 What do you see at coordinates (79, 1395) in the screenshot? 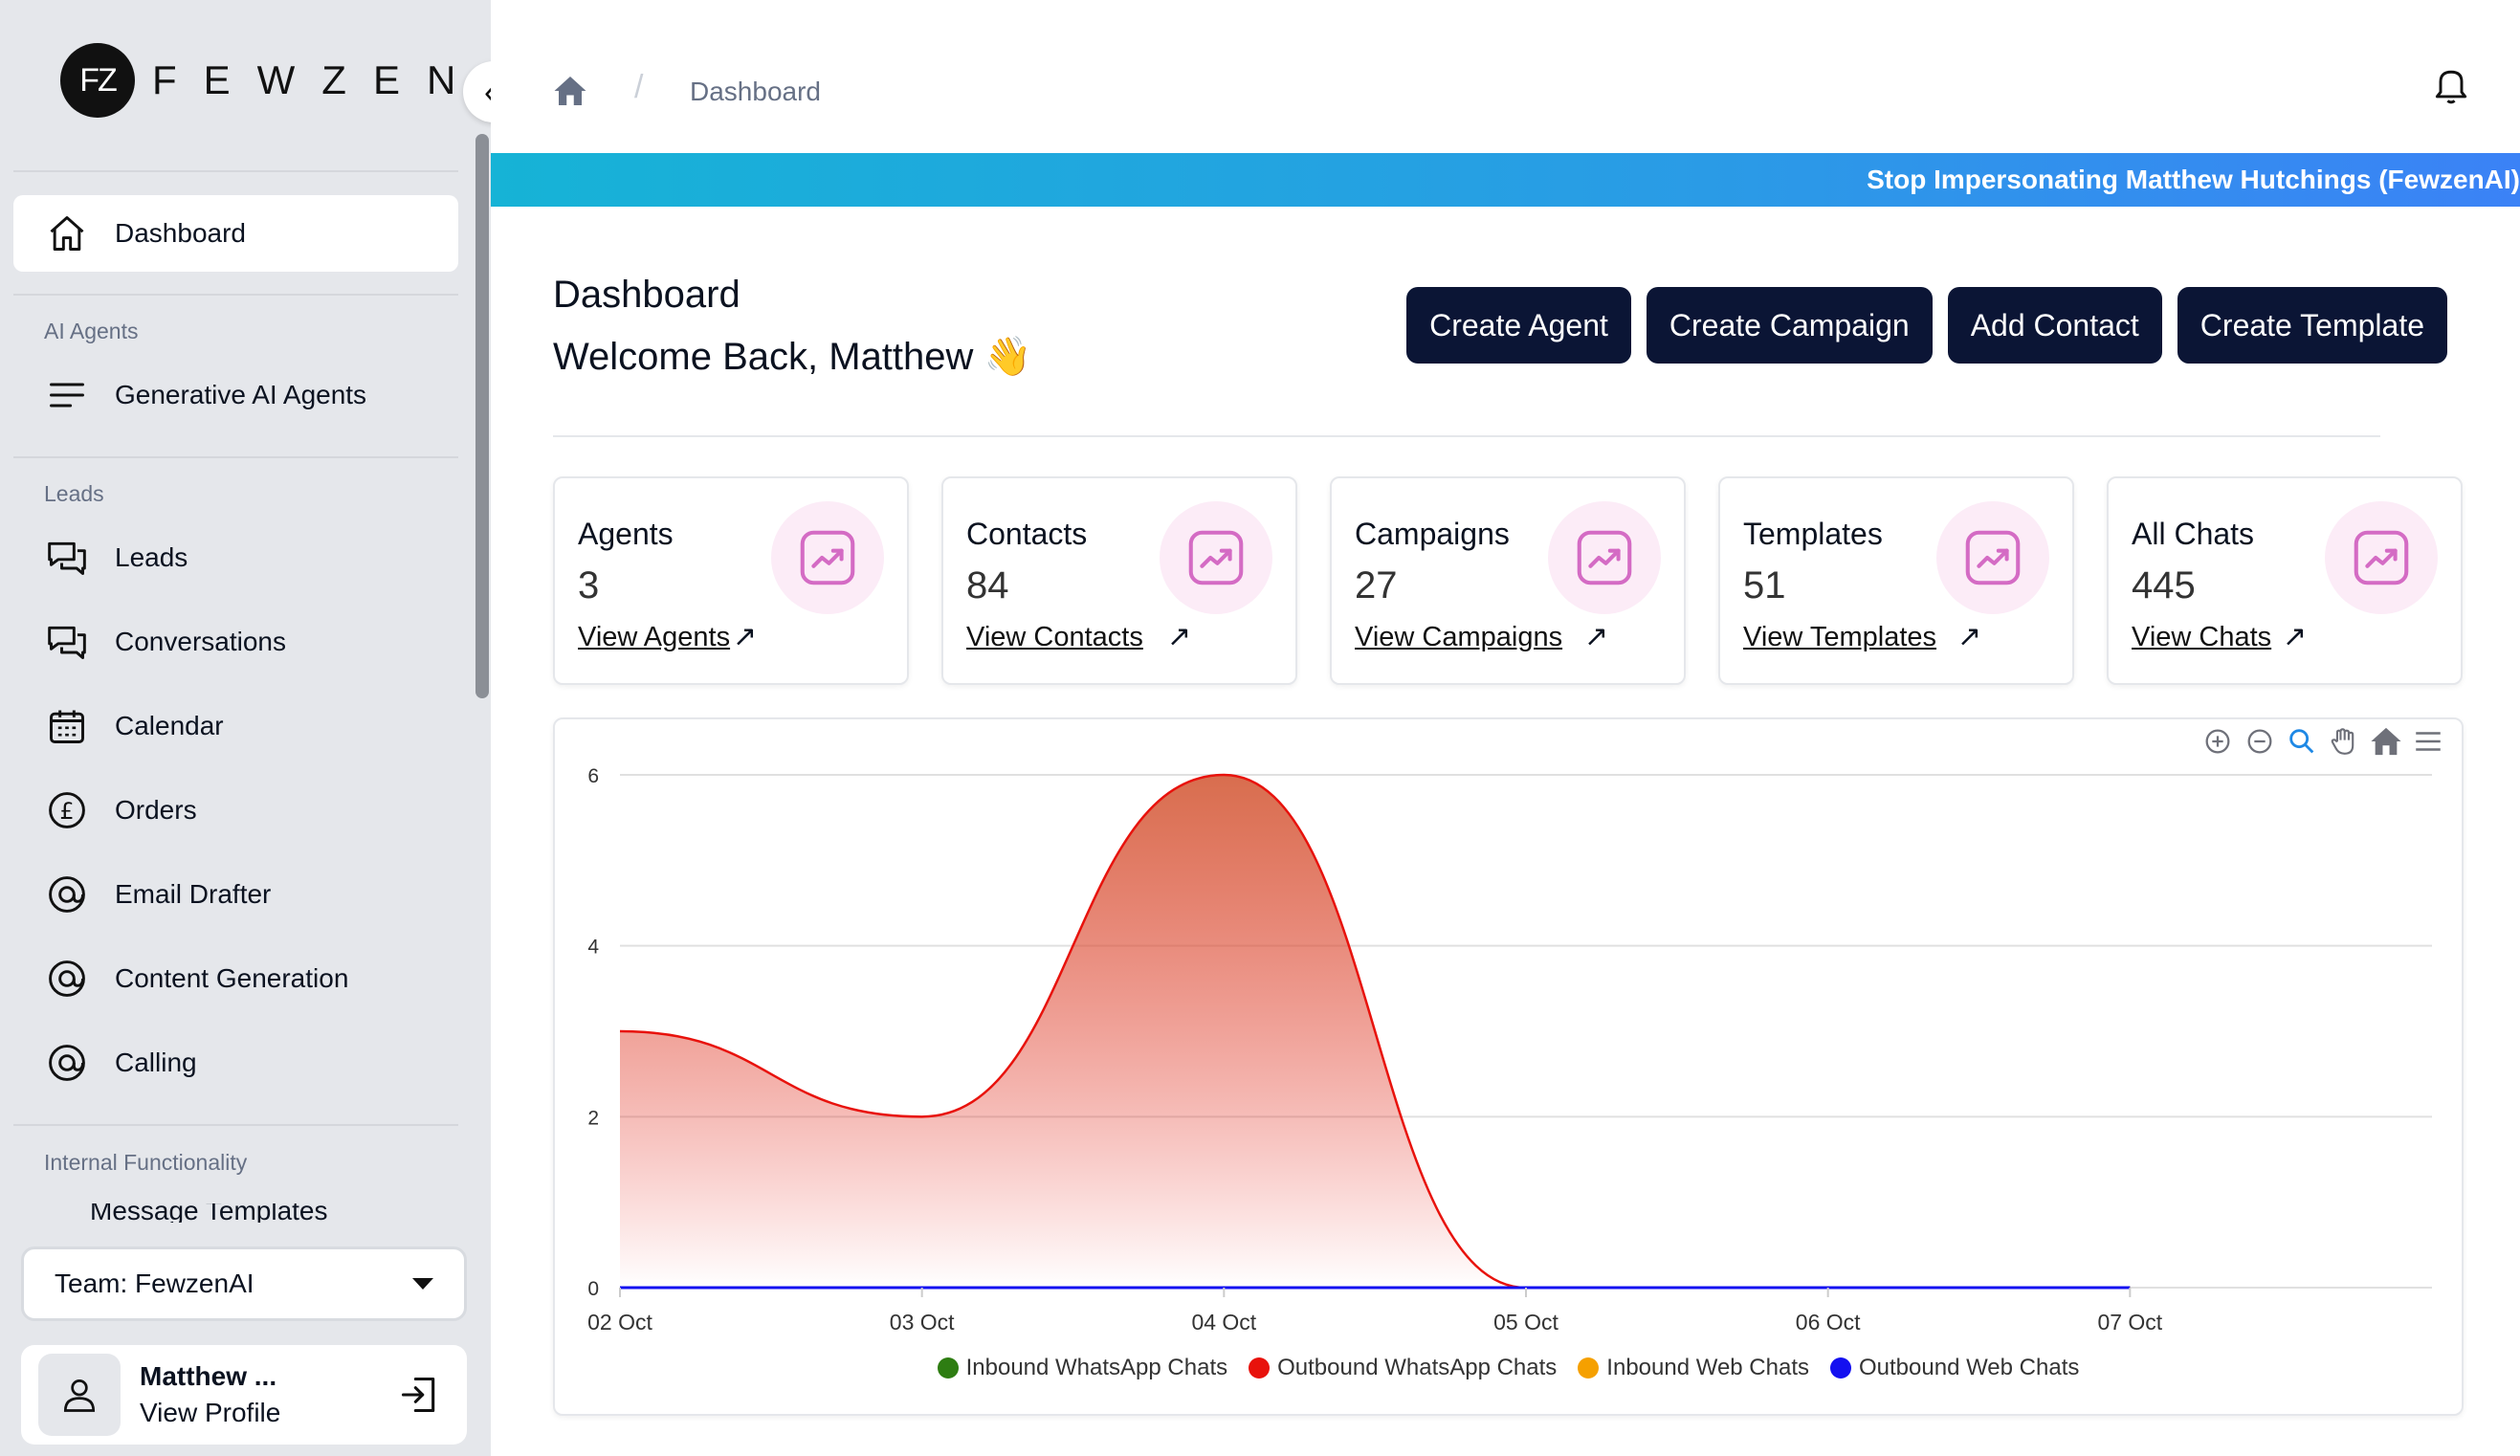
I see `user-avatar-icon` at bounding box center [79, 1395].